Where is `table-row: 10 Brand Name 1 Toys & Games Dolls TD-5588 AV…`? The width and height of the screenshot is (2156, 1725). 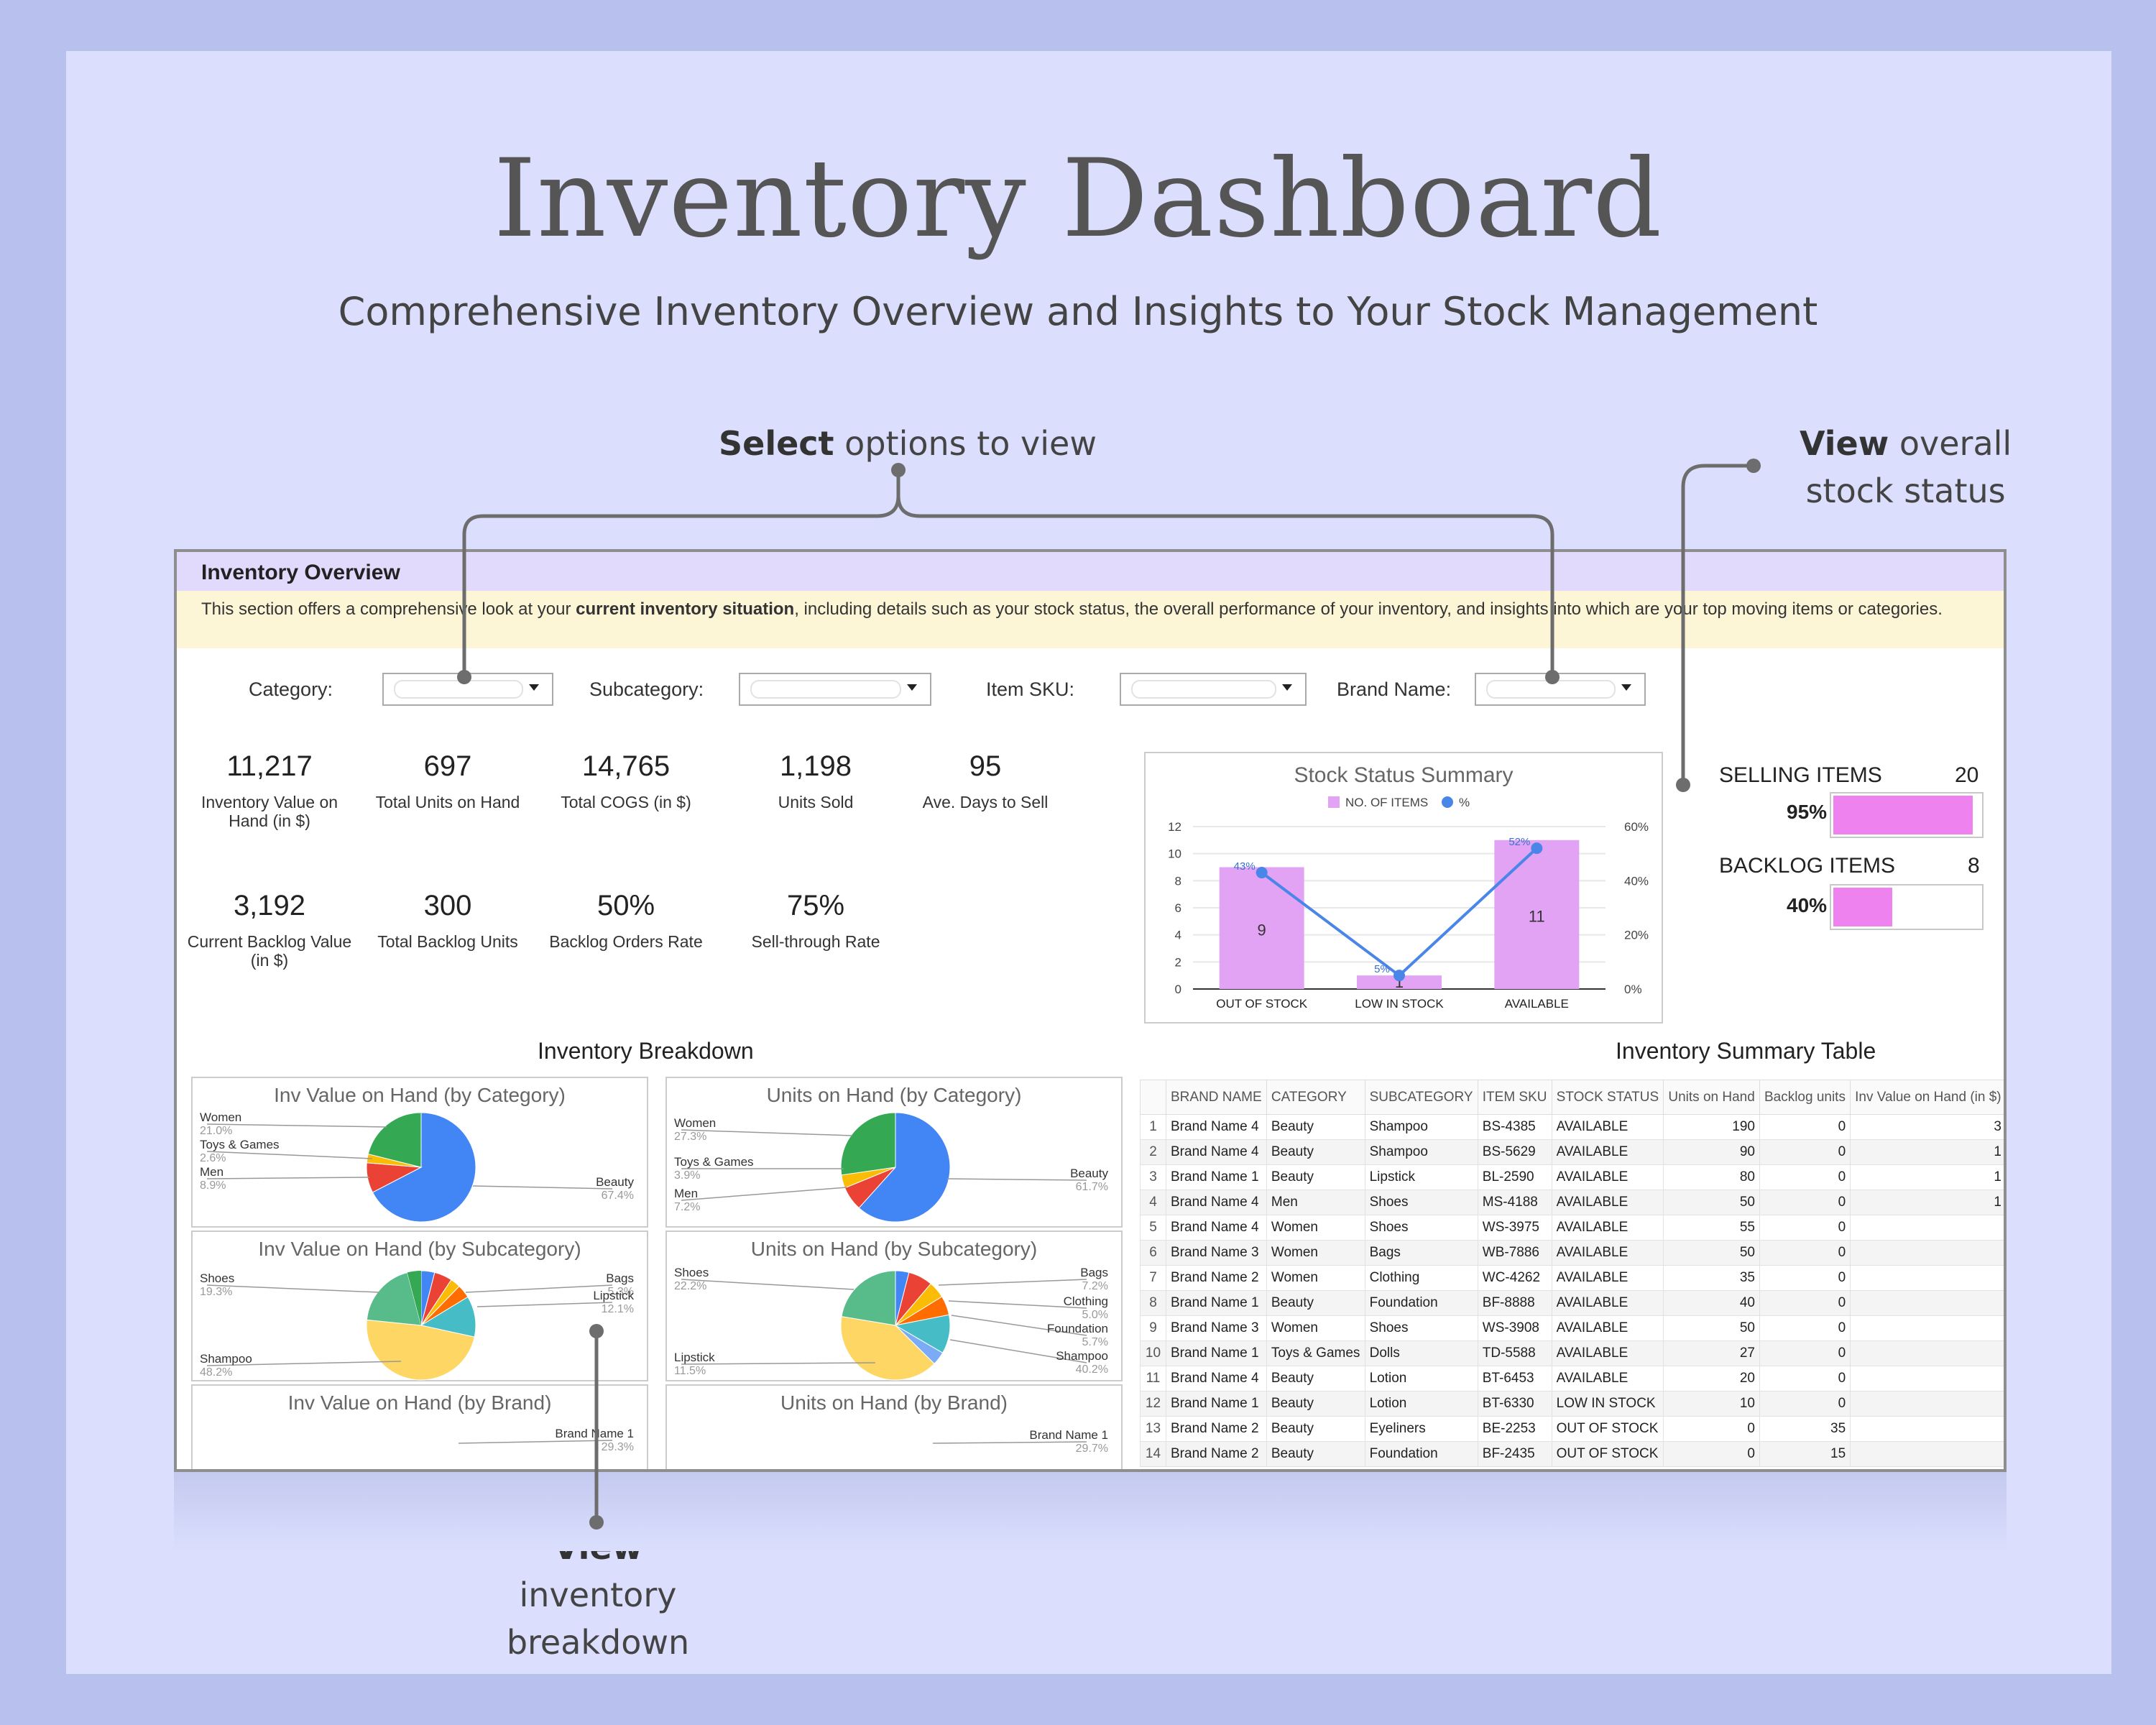 table-row: 10 Brand Name 1 Toys & Games Dolls TD-5588 AV… is located at coordinates (1572, 1353).